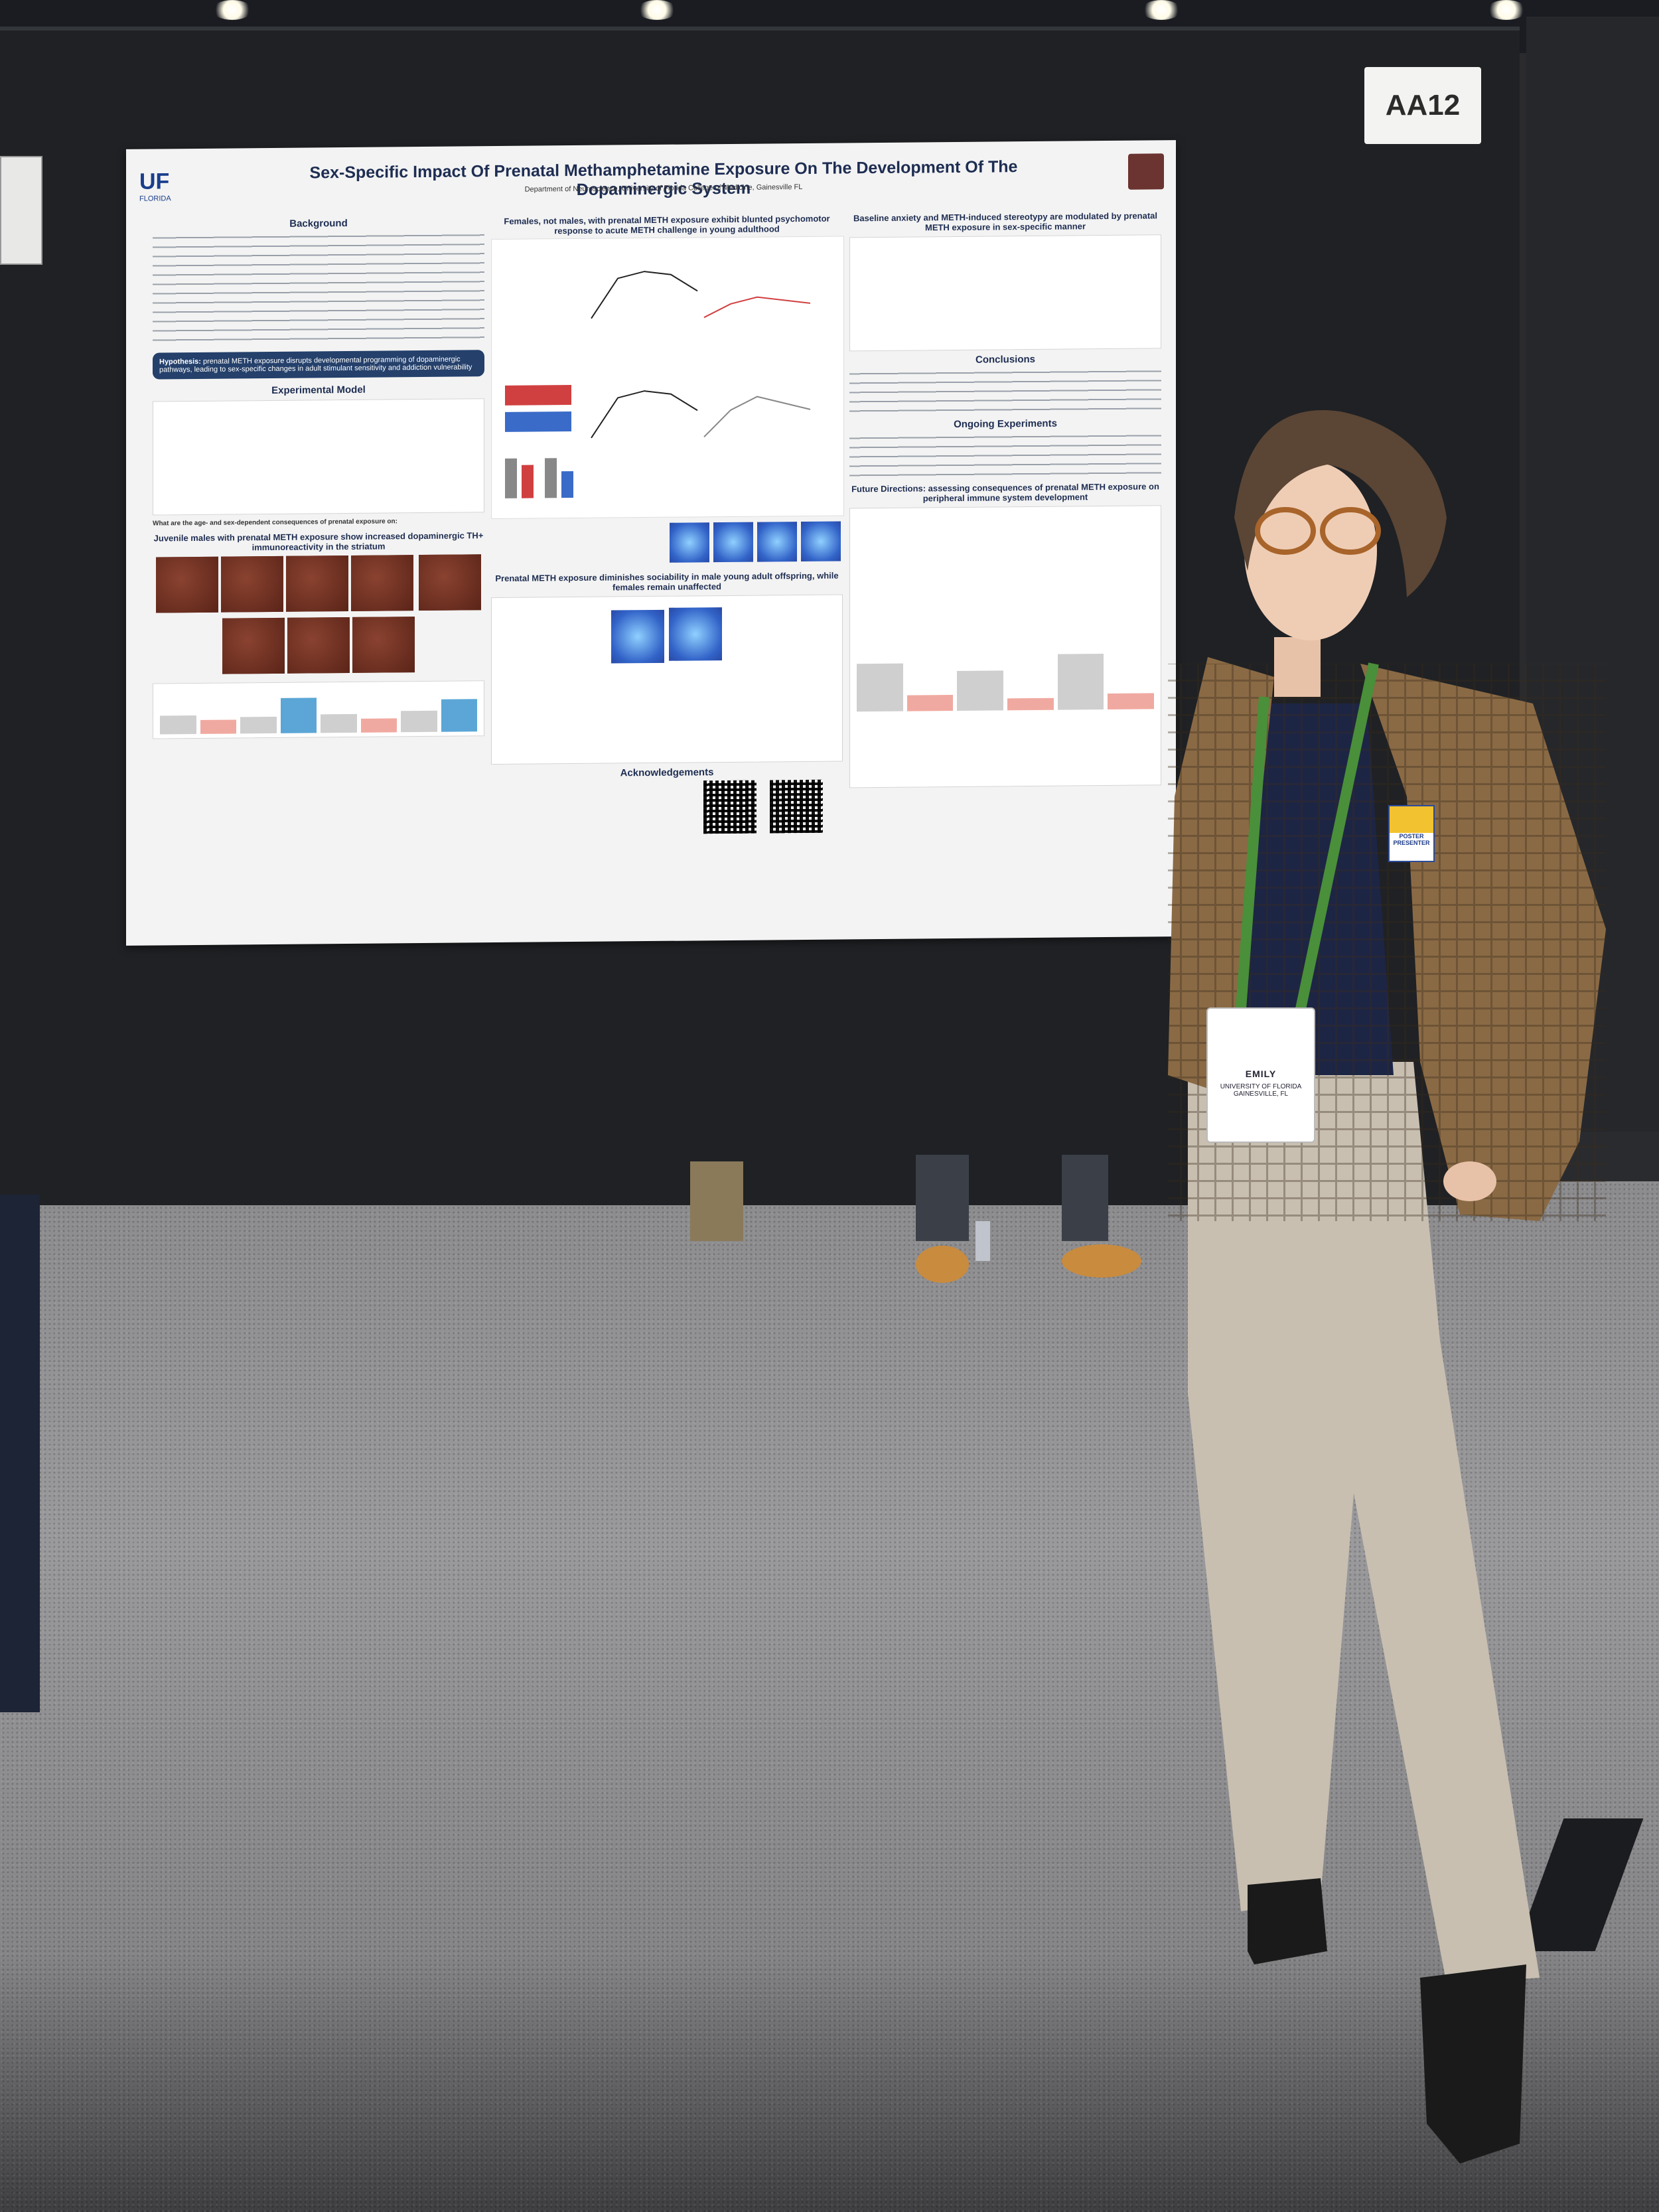  What do you see at coordinates (318, 710) in the screenshot?
I see `striatum-bar-graphs` at bounding box center [318, 710].